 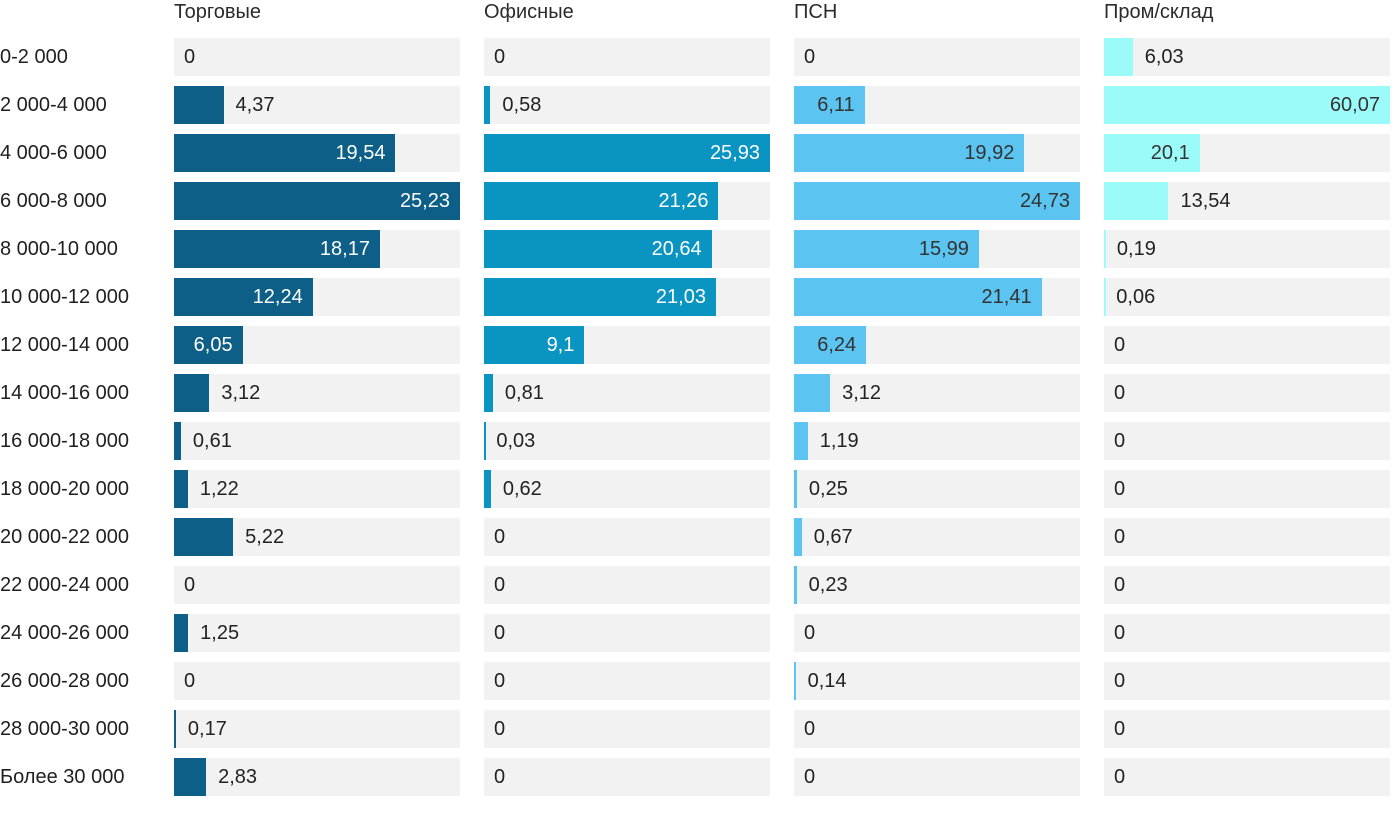 What do you see at coordinates (65, 584) in the screenshot?
I see `row-label: 22 000-24 000` at bounding box center [65, 584].